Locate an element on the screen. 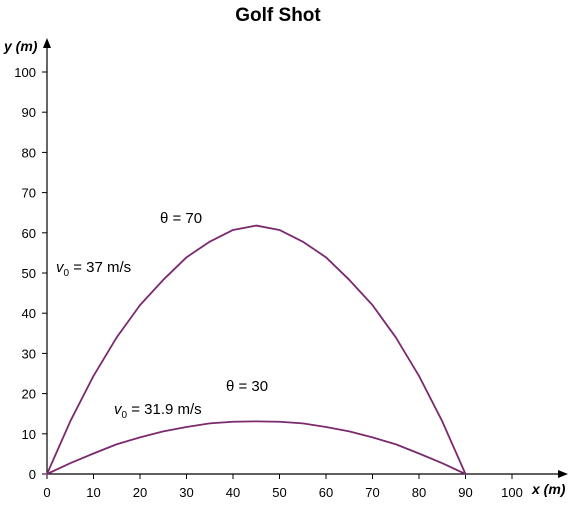 Image resolution: width=572 pixels, height=506 pixels. y-tick-label: 10 is located at coordinates (29, 434).